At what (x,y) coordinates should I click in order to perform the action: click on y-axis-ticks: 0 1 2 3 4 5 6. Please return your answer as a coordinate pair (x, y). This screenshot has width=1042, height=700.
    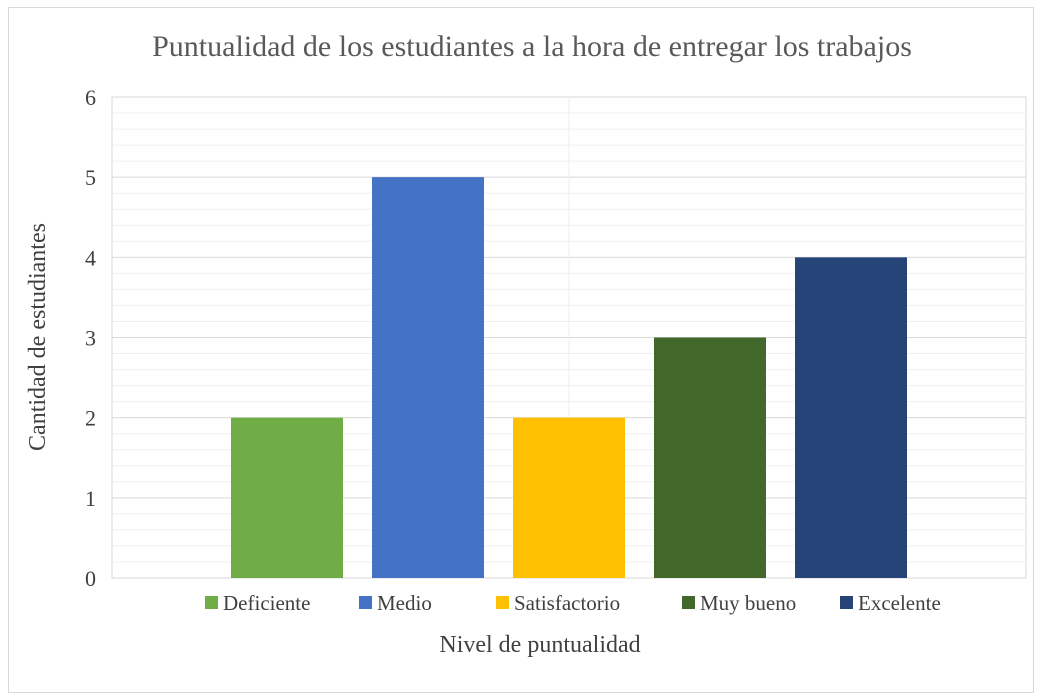
    Looking at the image, I should click on (90, 338).